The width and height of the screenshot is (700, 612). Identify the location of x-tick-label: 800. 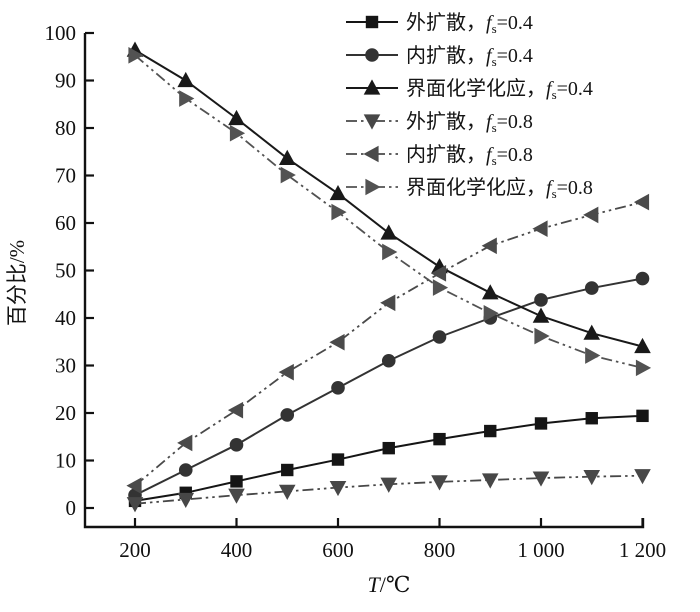
(440, 550).